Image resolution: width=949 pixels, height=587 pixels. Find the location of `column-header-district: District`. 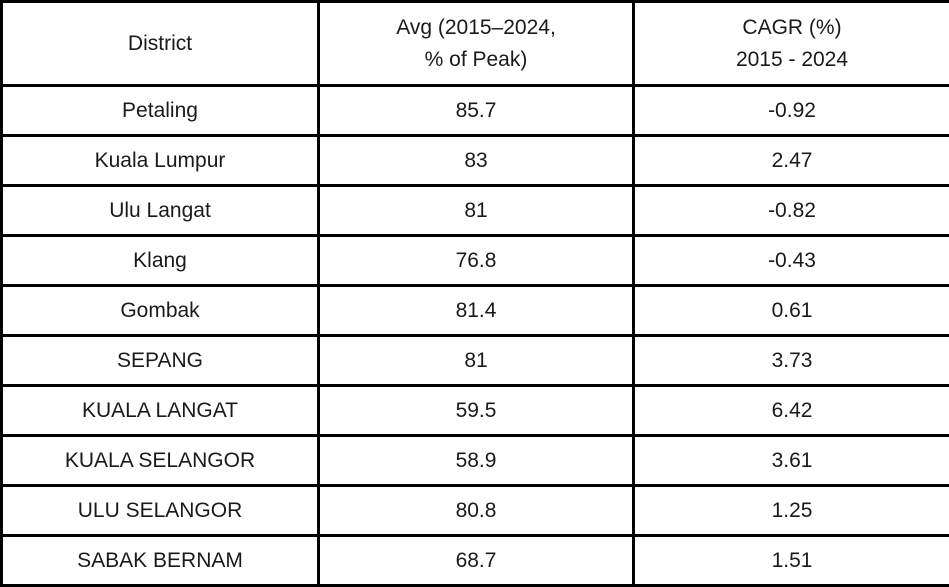

column-header-district: District is located at coordinates (160, 44).